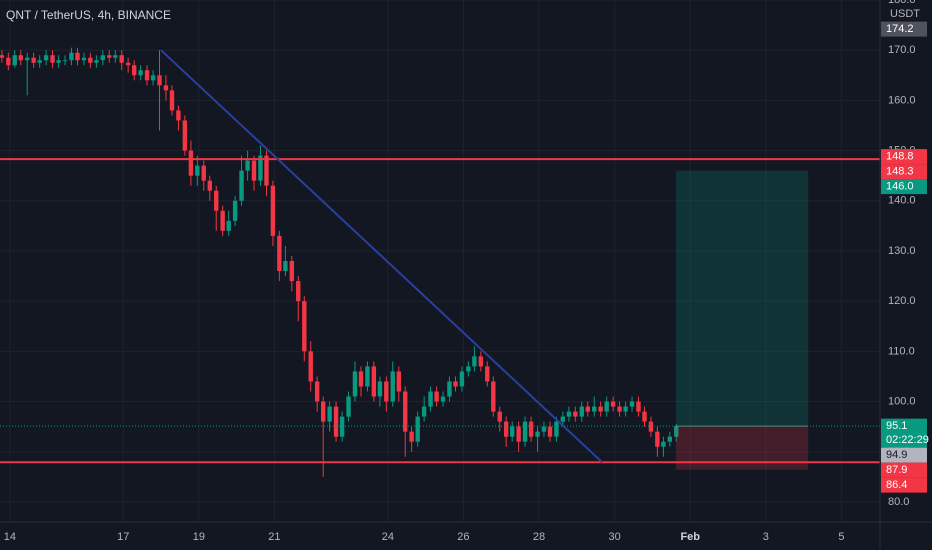 The width and height of the screenshot is (932, 550). What do you see at coordinates (199, 537) in the screenshot?
I see `x-tick-label: 19` at bounding box center [199, 537].